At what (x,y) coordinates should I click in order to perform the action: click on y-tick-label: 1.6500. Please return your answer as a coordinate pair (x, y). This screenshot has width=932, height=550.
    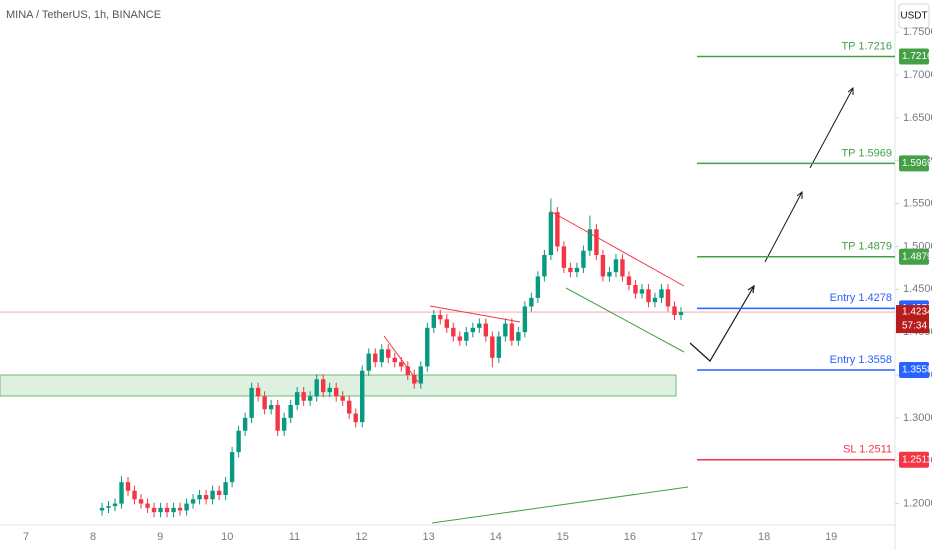
    Looking at the image, I should click on (917, 118).